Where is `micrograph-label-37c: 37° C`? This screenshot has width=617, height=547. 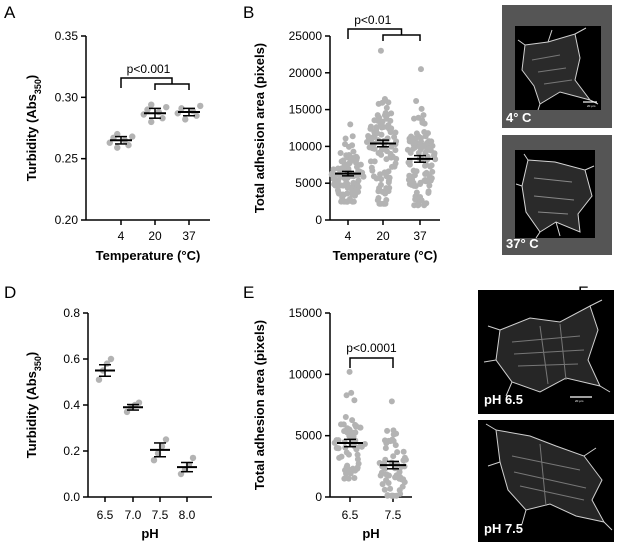 micrograph-label-37c: 37° C is located at coordinates (522, 243).